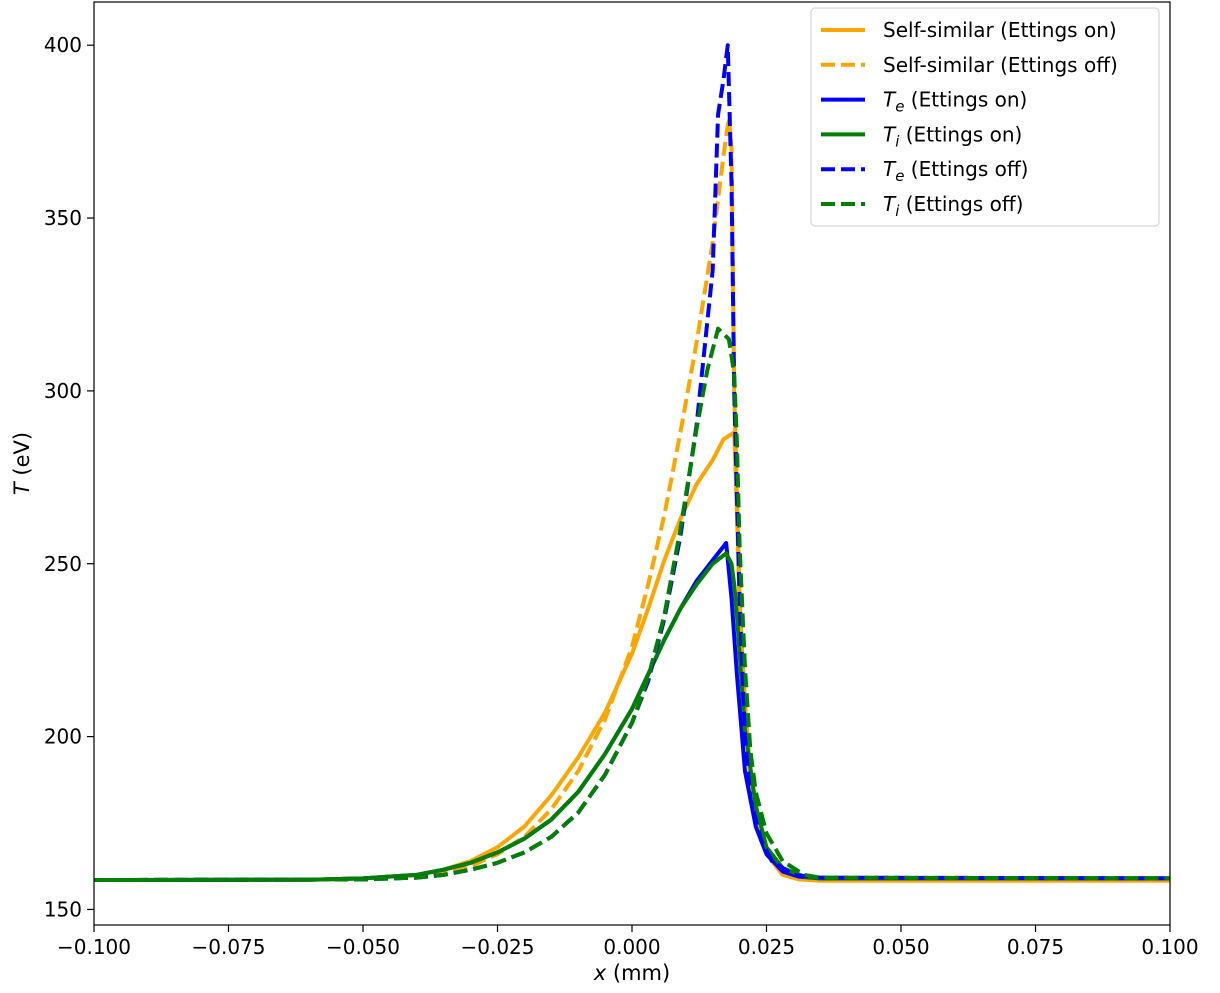  What do you see at coordinates (631, 947) in the screenshot?
I see `x-tick-label: 0.000` at bounding box center [631, 947].